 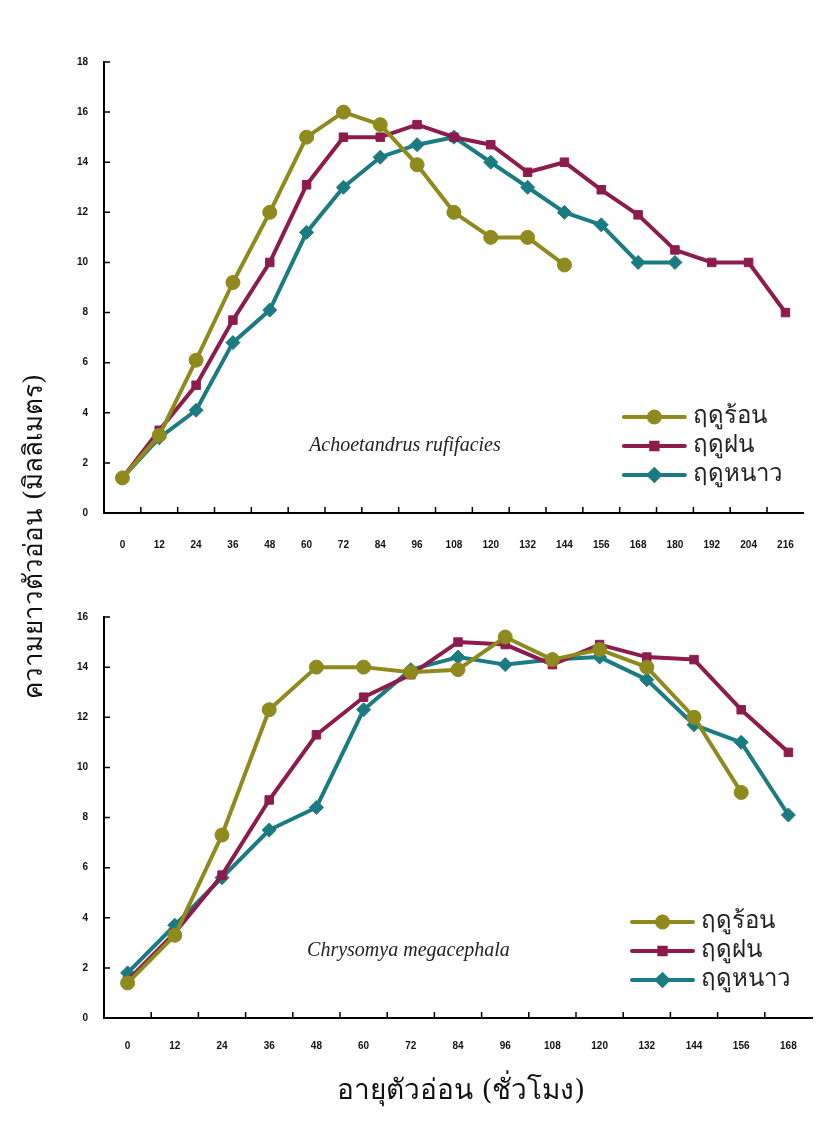 I want to click on x-tick-label: 156, so click(x=601, y=544).